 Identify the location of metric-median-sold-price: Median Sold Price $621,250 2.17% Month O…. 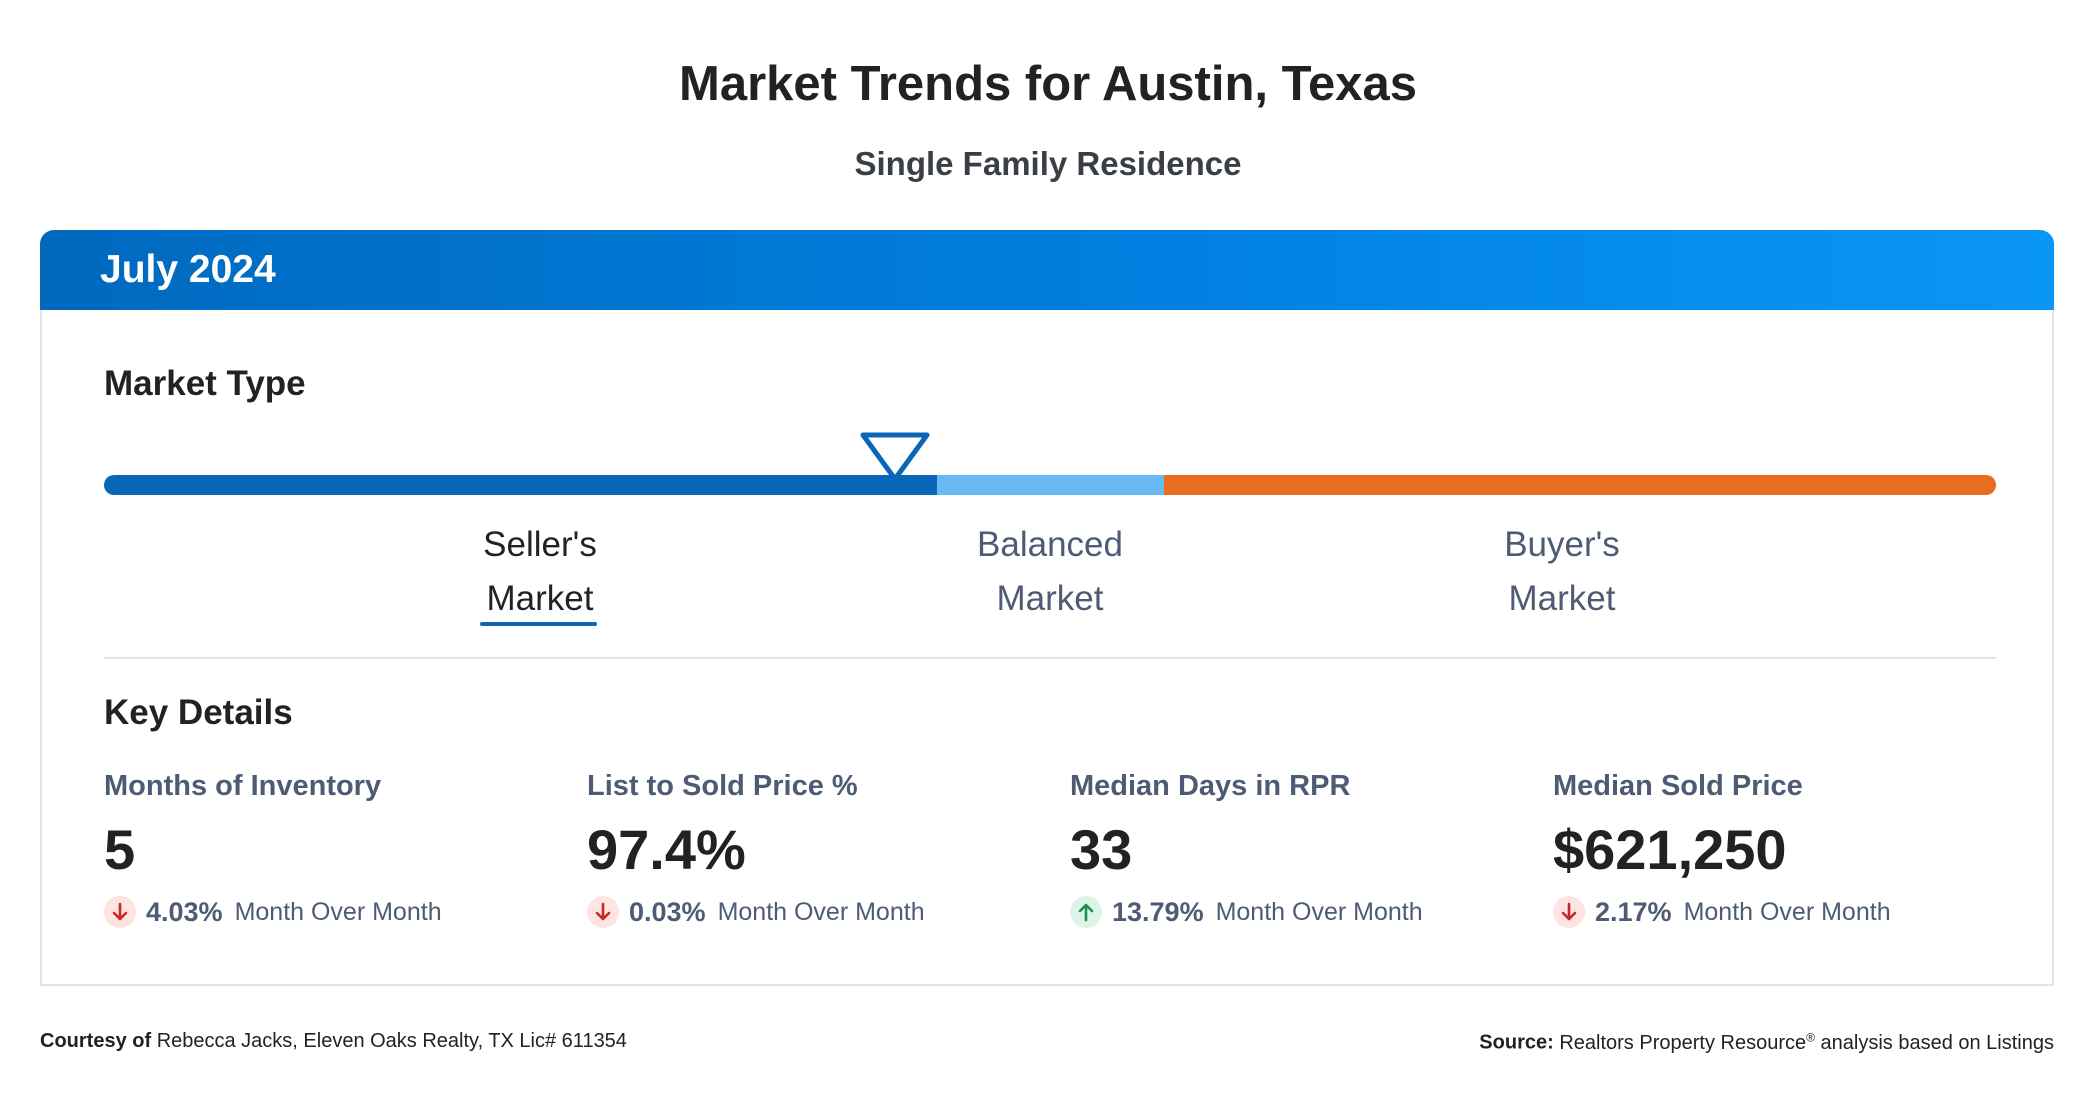
(1783, 849).